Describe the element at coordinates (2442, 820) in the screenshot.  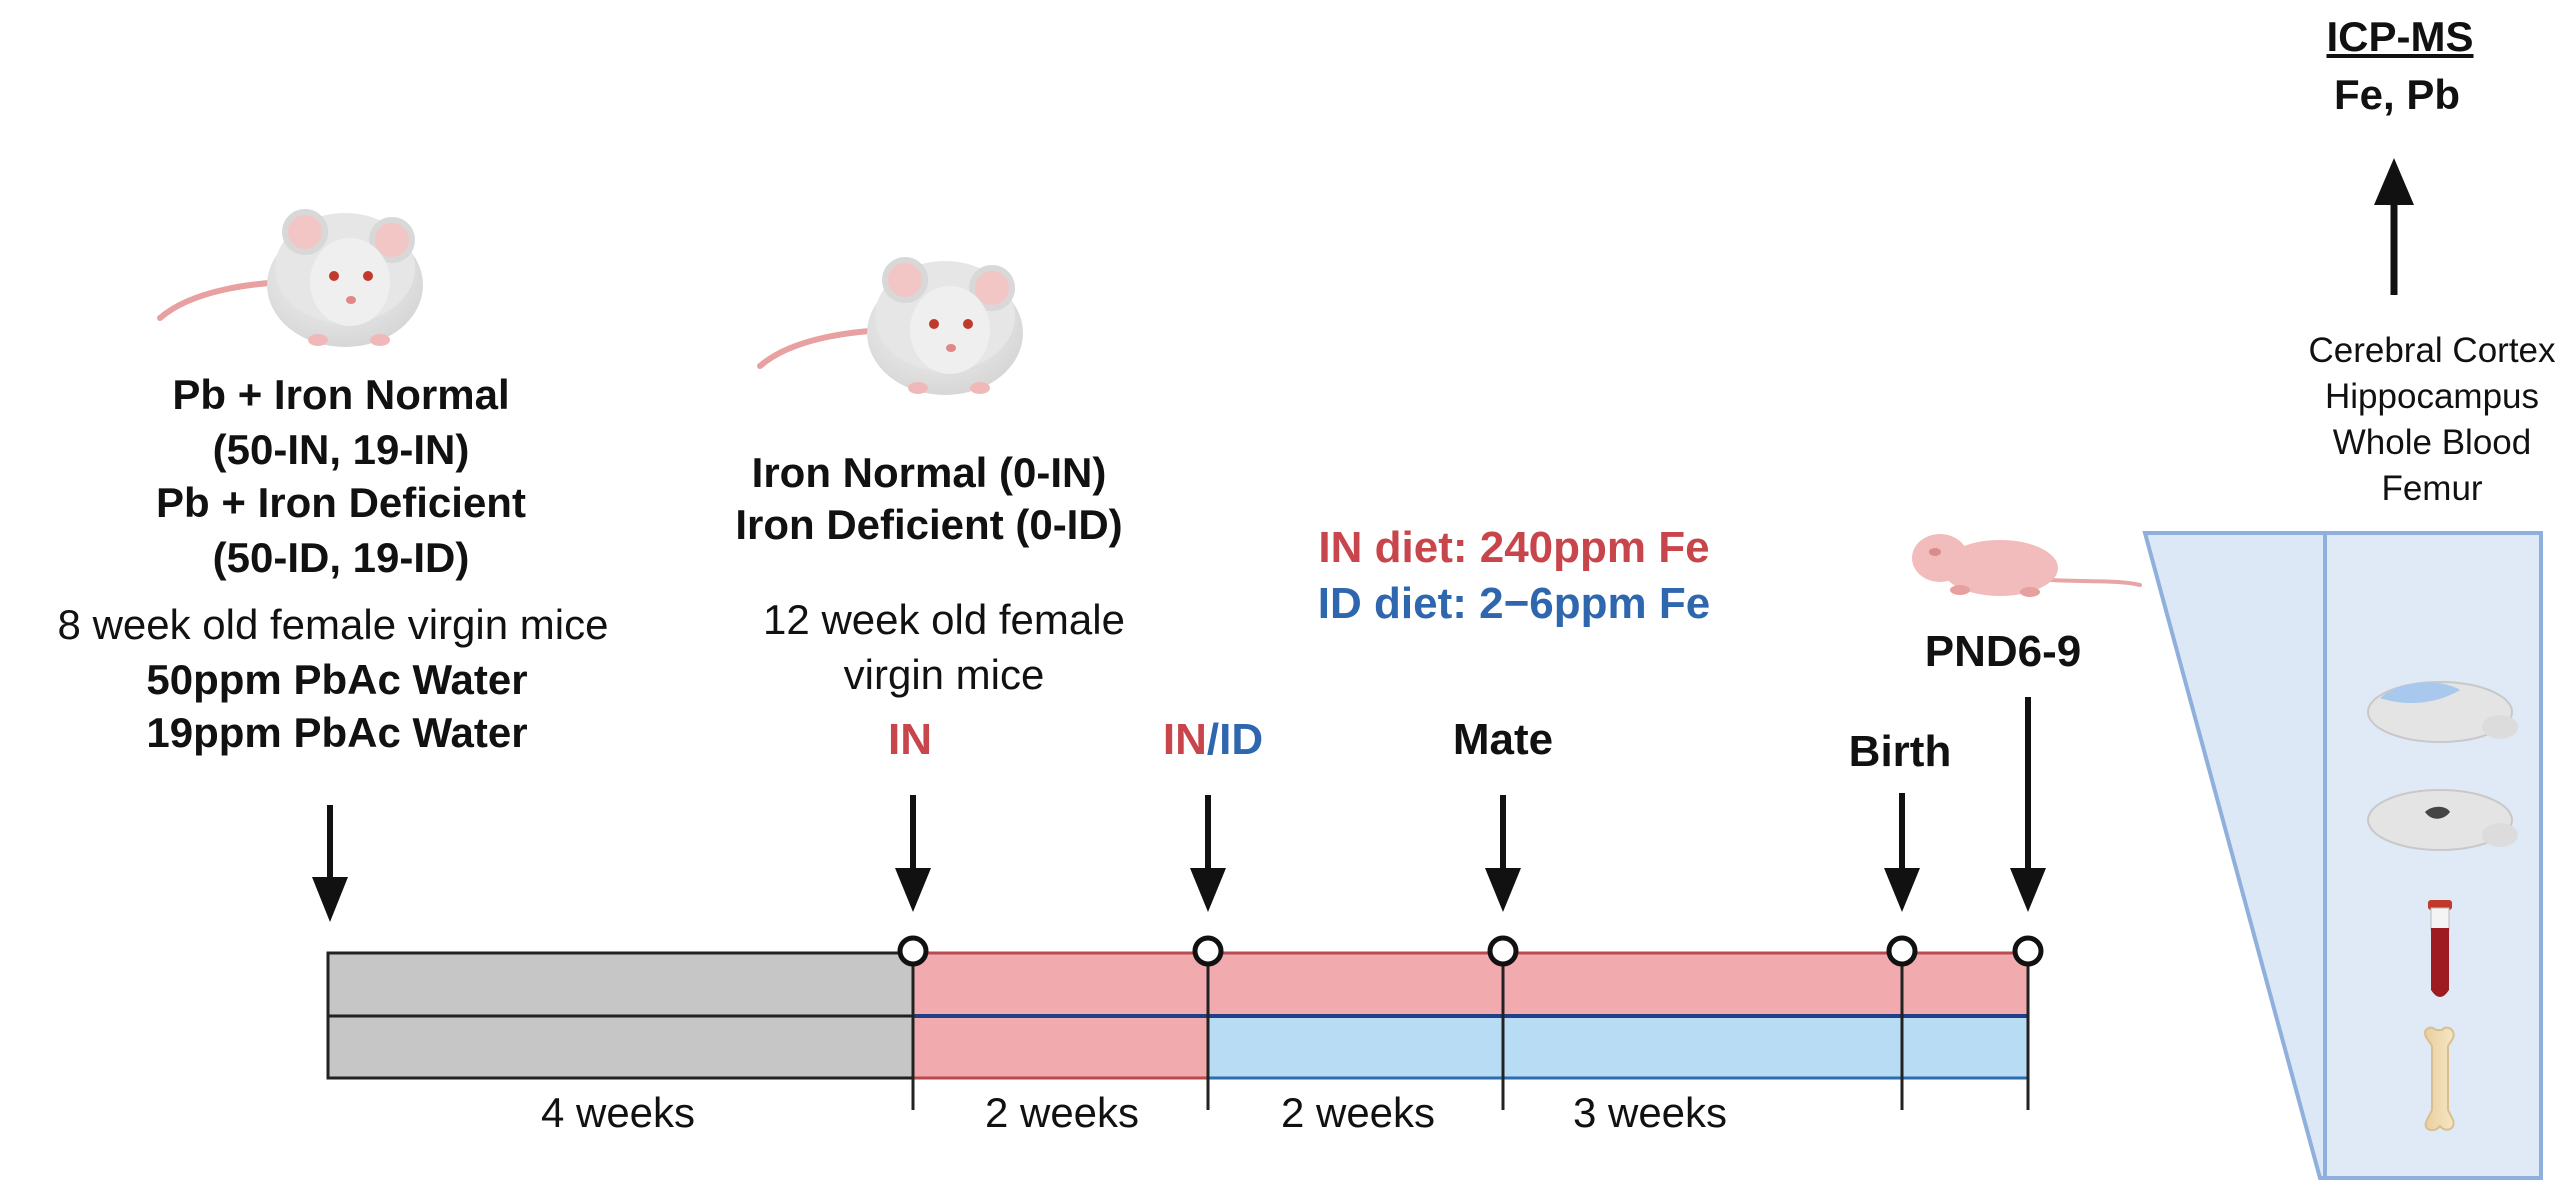
I see `hippocampus-icon` at that location.